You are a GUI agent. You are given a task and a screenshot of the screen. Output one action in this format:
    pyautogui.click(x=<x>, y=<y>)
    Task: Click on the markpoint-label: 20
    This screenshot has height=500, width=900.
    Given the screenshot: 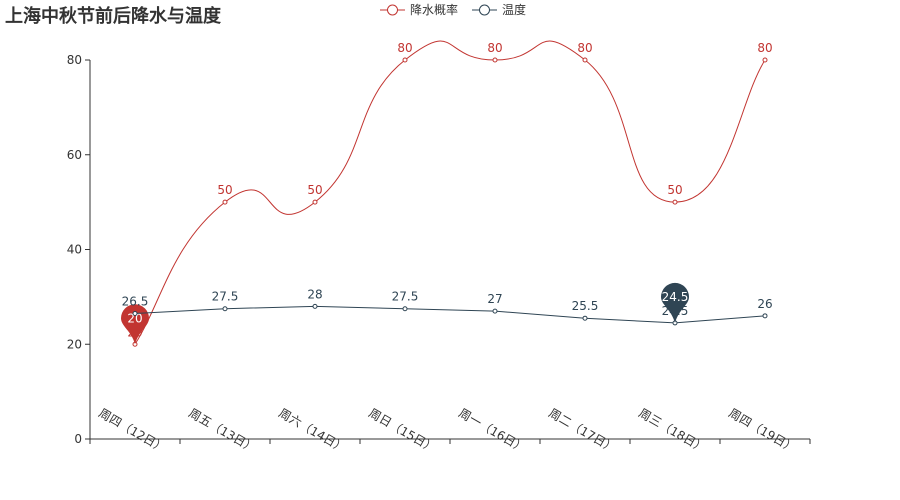 What is the action you would take?
    pyautogui.click(x=134, y=318)
    